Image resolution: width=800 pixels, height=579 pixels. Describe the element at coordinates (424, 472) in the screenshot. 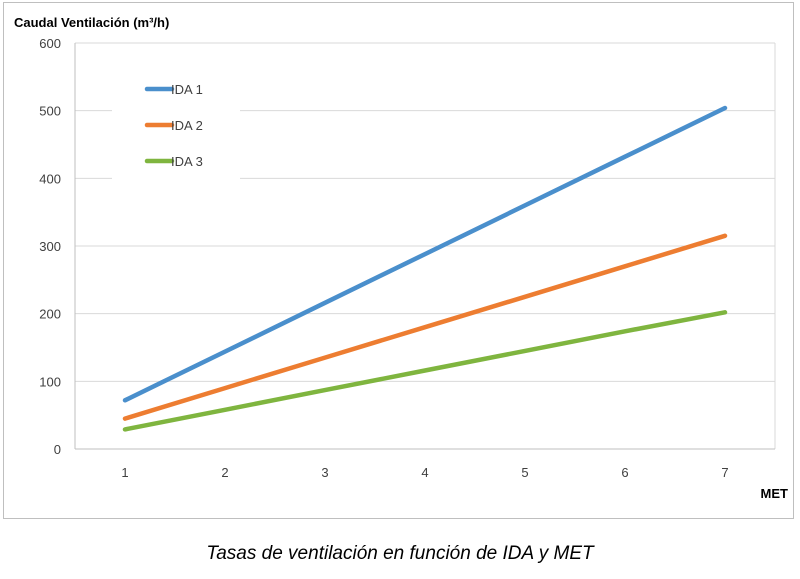

I see `x-tick-label: 4` at that location.